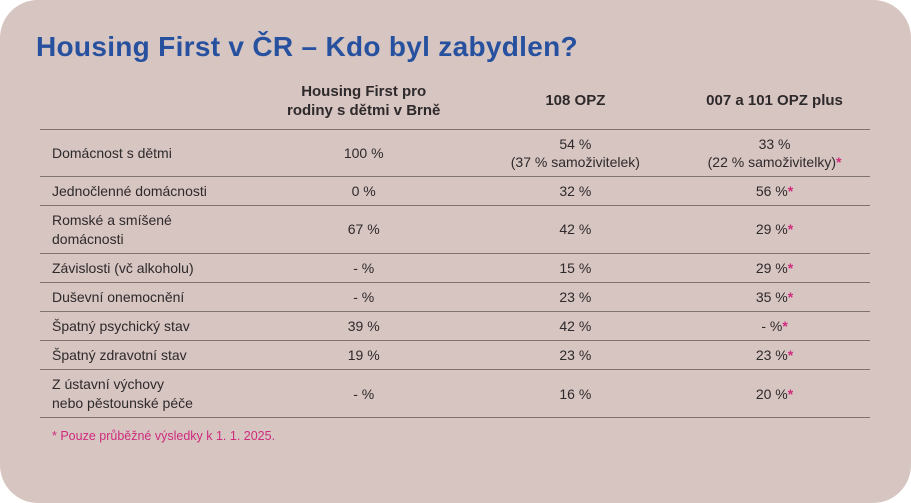 This screenshot has width=911, height=503. I want to click on cell-007-101-opz-plus: 35 %*, so click(774, 296).